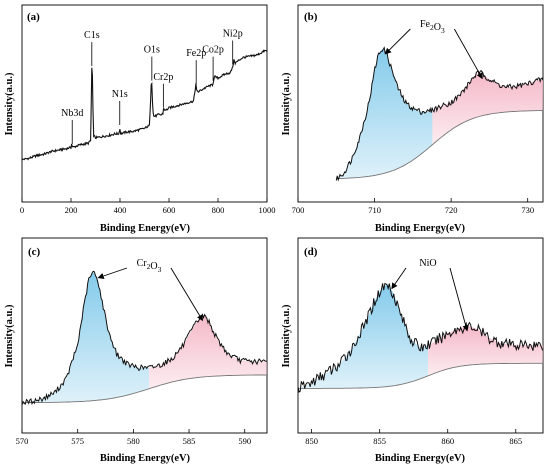 The image size is (550, 467). What do you see at coordinates (451, 210) in the screenshot?
I see `x-tick-label: 720` at bounding box center [451, 210].